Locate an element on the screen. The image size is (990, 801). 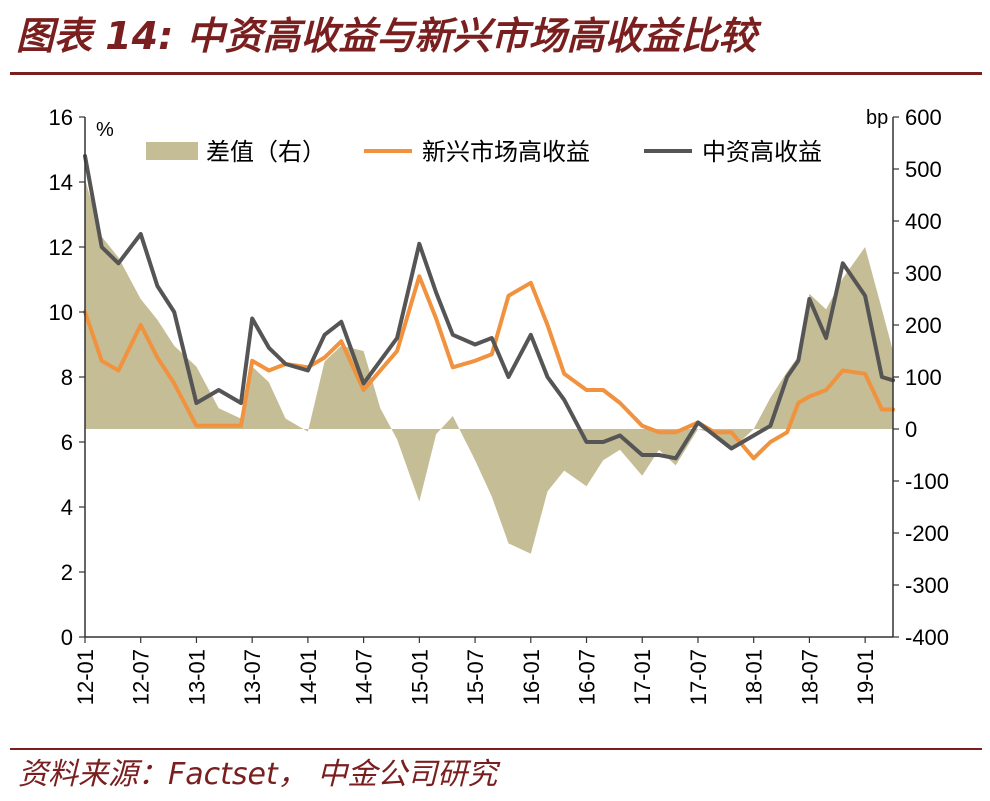
right-tick-label: 400 is located at coordinates (923, 221).